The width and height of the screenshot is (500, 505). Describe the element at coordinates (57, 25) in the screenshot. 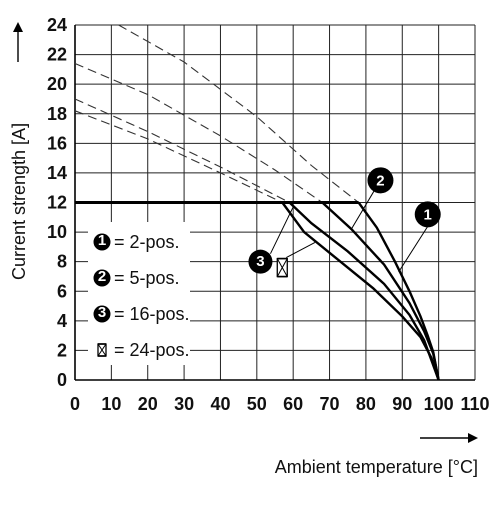

I see `y-tick-label: 24` at that location.